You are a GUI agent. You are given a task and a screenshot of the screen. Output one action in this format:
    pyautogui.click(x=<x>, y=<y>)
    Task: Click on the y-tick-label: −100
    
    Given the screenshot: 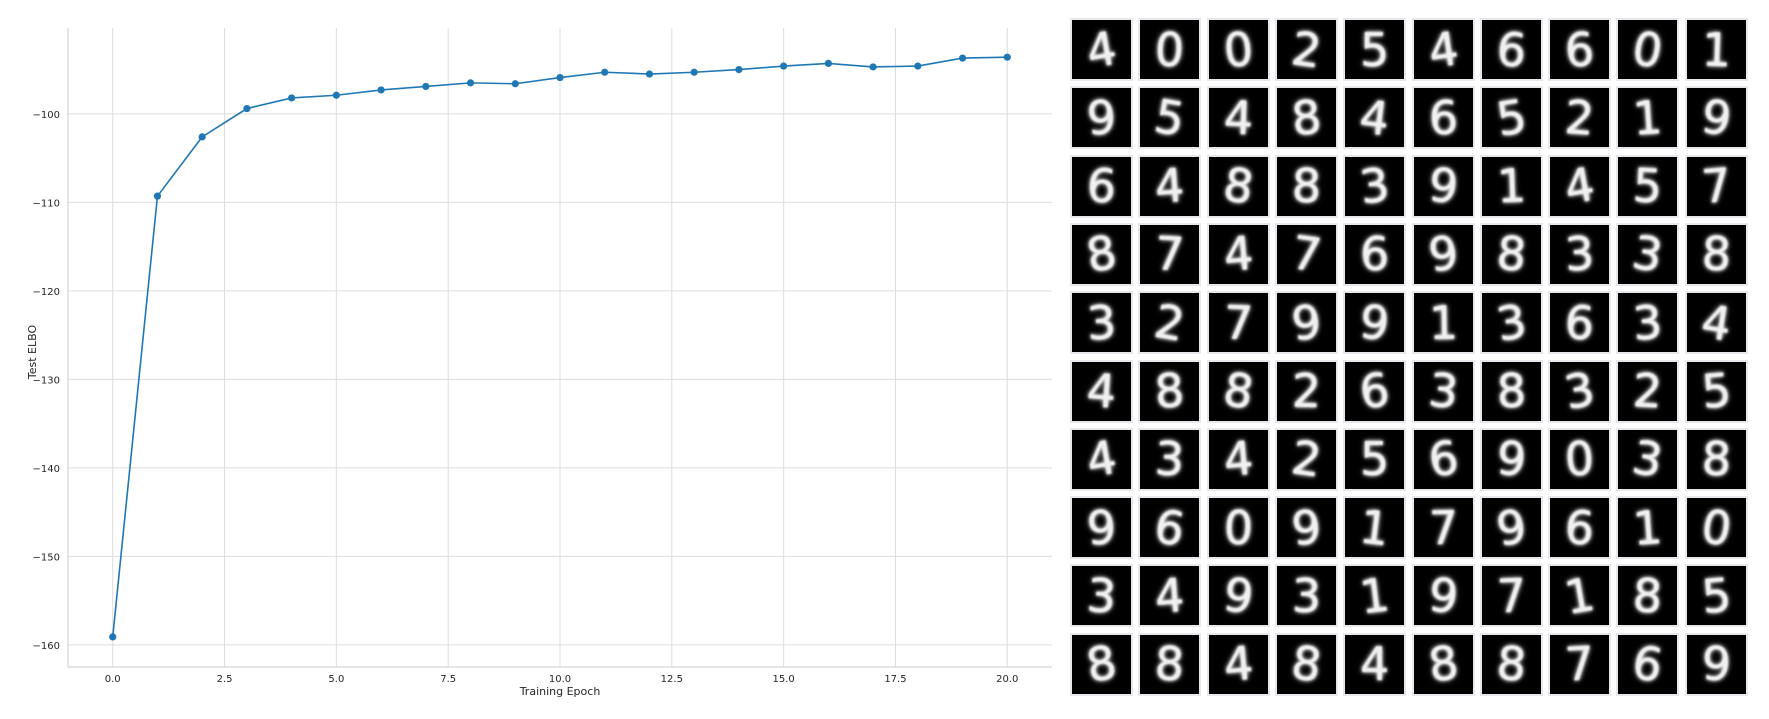 What is the action you would take?
    pyautogui.click(x=46, y=115)
    